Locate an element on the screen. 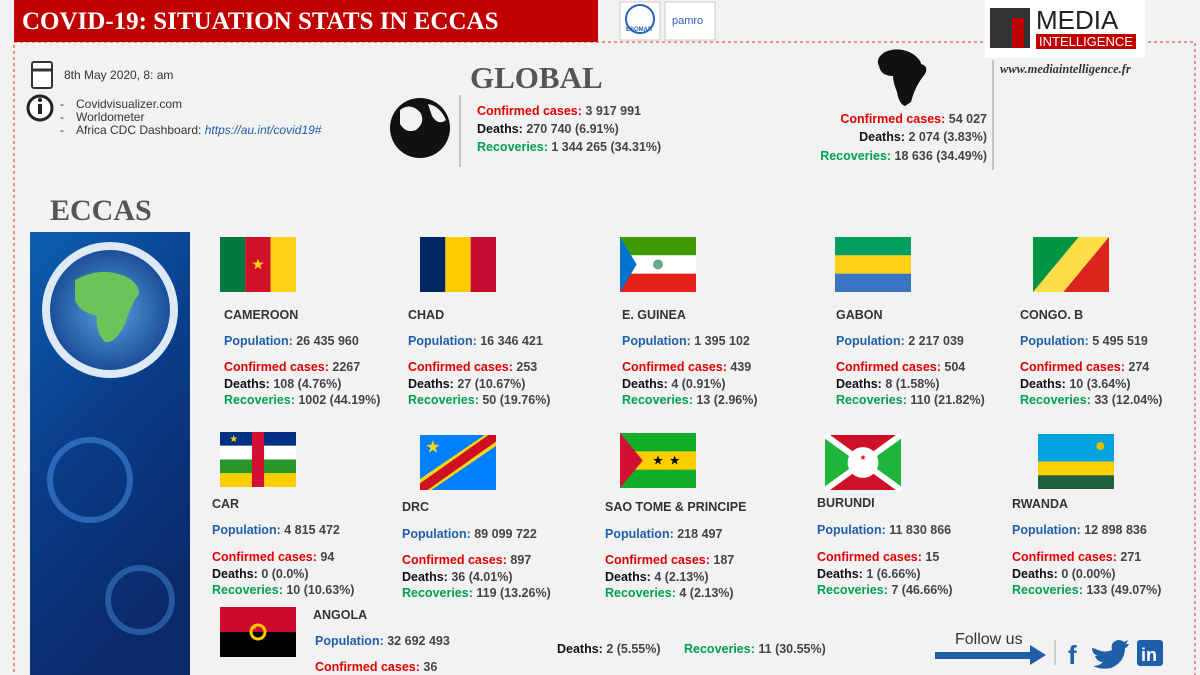 The width and height of the screenshot is (1200, 675). text-part: 54 027 is located at coordinates (967, 119).